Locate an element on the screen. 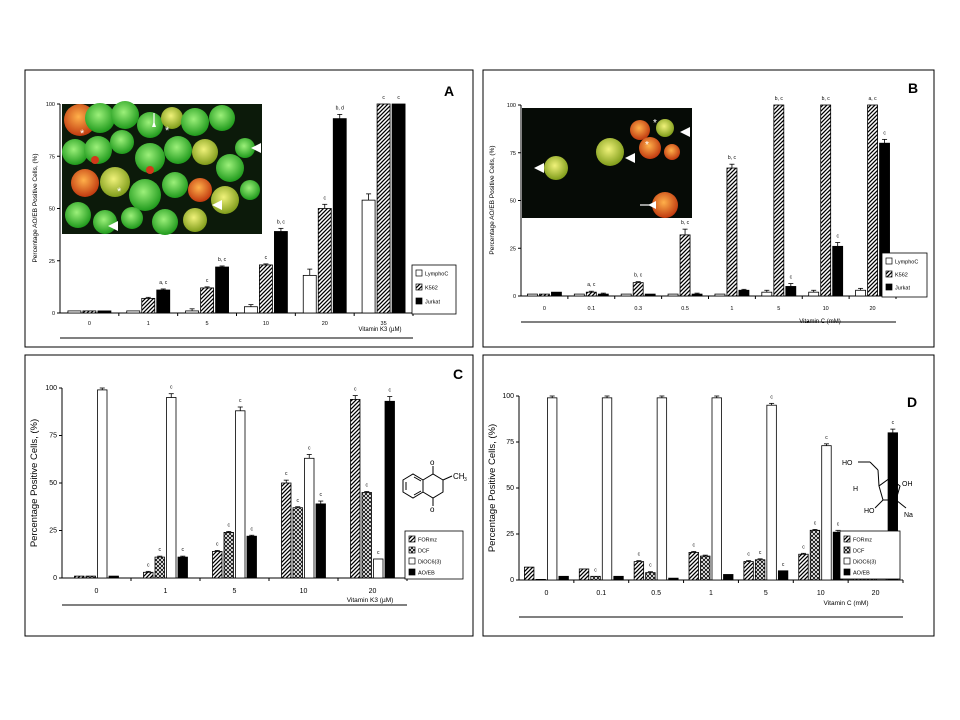  y-axis-label: Percentage Positive Cells, (%) is located at coordinates (34, 483).